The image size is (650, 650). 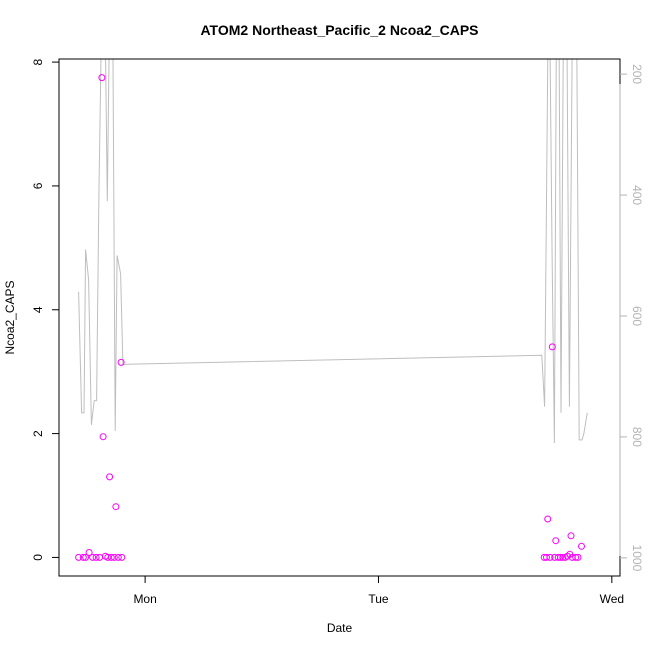 I want to click on y-tick-label: 2, so click(x=38, y=433).